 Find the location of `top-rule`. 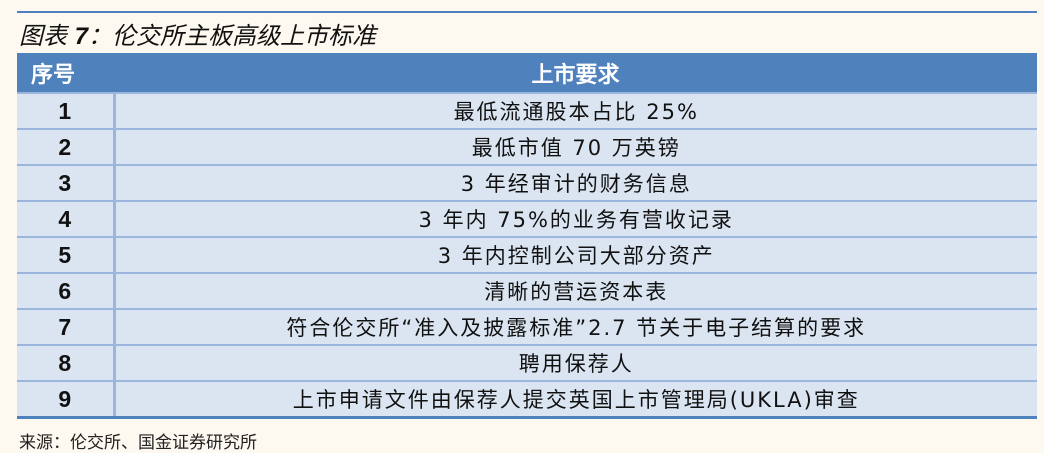

top-rule is located at coordinates (527, 12).